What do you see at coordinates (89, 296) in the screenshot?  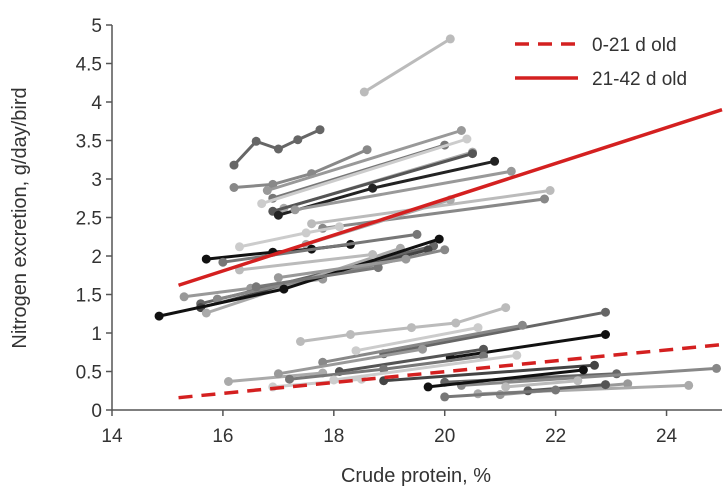 I see `y-tick-label: 1.5` at bounding box center [89, 296].